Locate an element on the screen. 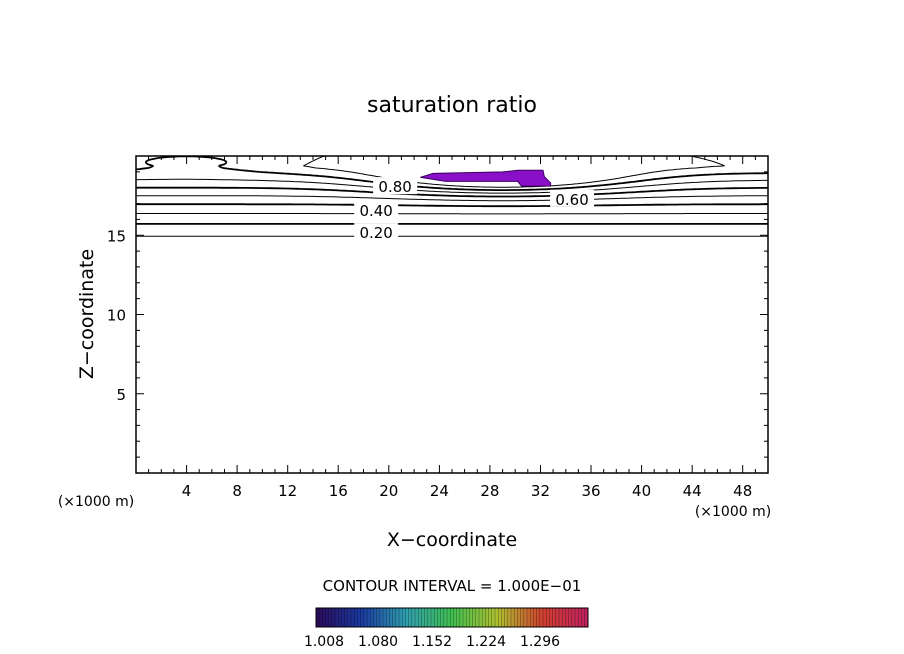 This screenshot has width=904, height=654. x-tick-label: 4 is located at coordinates (187, 491).